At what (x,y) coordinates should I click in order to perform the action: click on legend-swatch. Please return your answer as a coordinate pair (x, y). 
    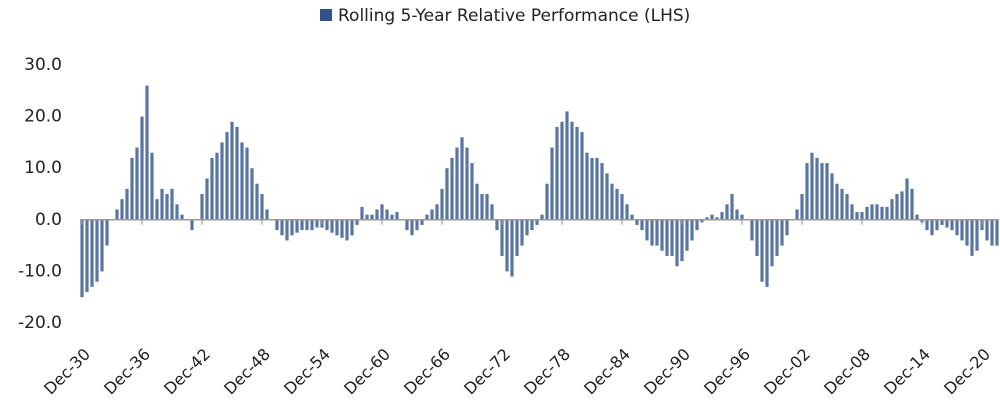
    Looking at the image, I should click on (326, 15).